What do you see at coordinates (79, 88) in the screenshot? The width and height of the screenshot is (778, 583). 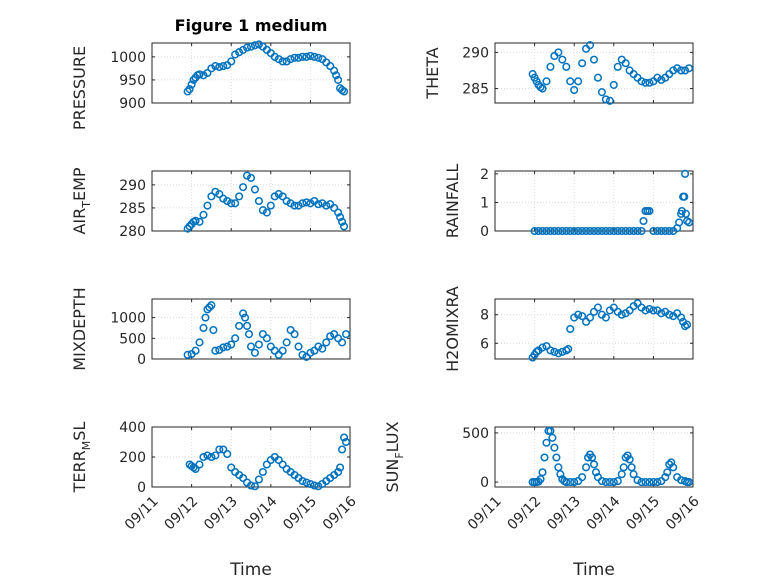 I see `pressure-ylabel: PRESSURE` at bounding box center [79, 88].